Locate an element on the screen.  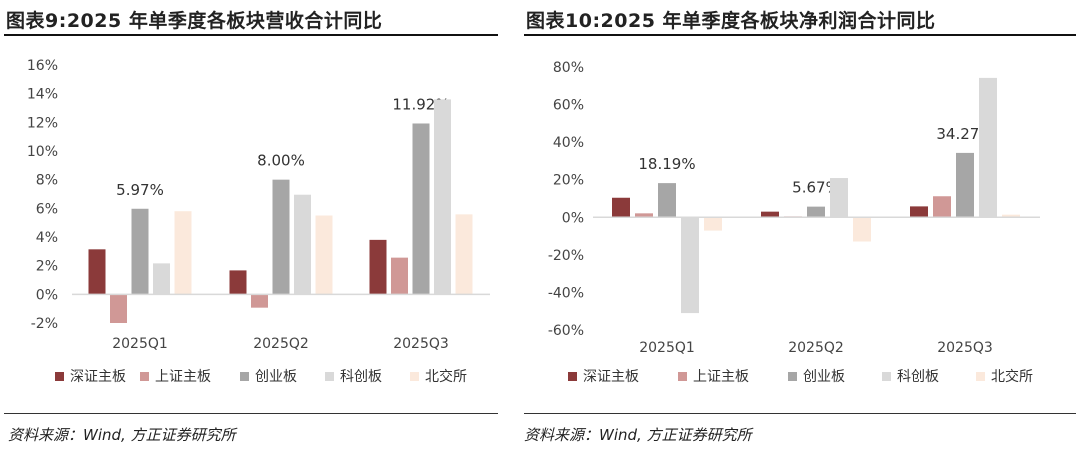
y-tick-label: 40% is located at coordinates (568, 143).